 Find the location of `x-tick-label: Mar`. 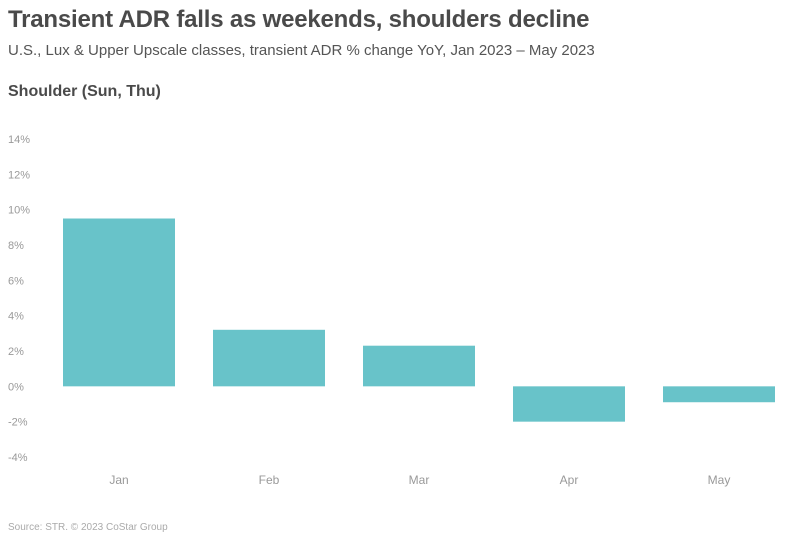

x-tick-label: Mar is located at coordinates (419, 480).